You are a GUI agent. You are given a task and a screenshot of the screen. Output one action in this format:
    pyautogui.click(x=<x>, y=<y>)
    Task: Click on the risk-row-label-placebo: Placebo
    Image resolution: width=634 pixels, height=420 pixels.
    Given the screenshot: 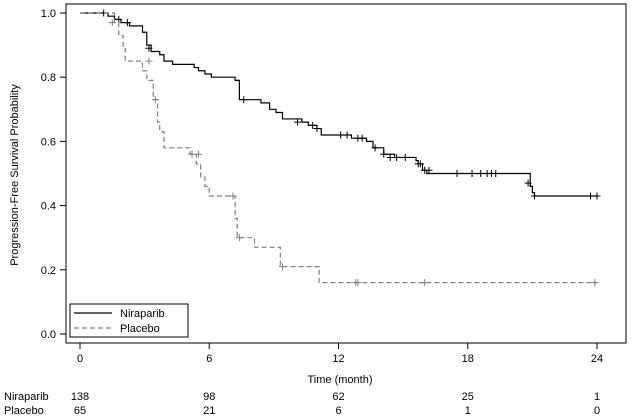 What is the action you would take?
    pyautogui.click(x=24, y=411)
    